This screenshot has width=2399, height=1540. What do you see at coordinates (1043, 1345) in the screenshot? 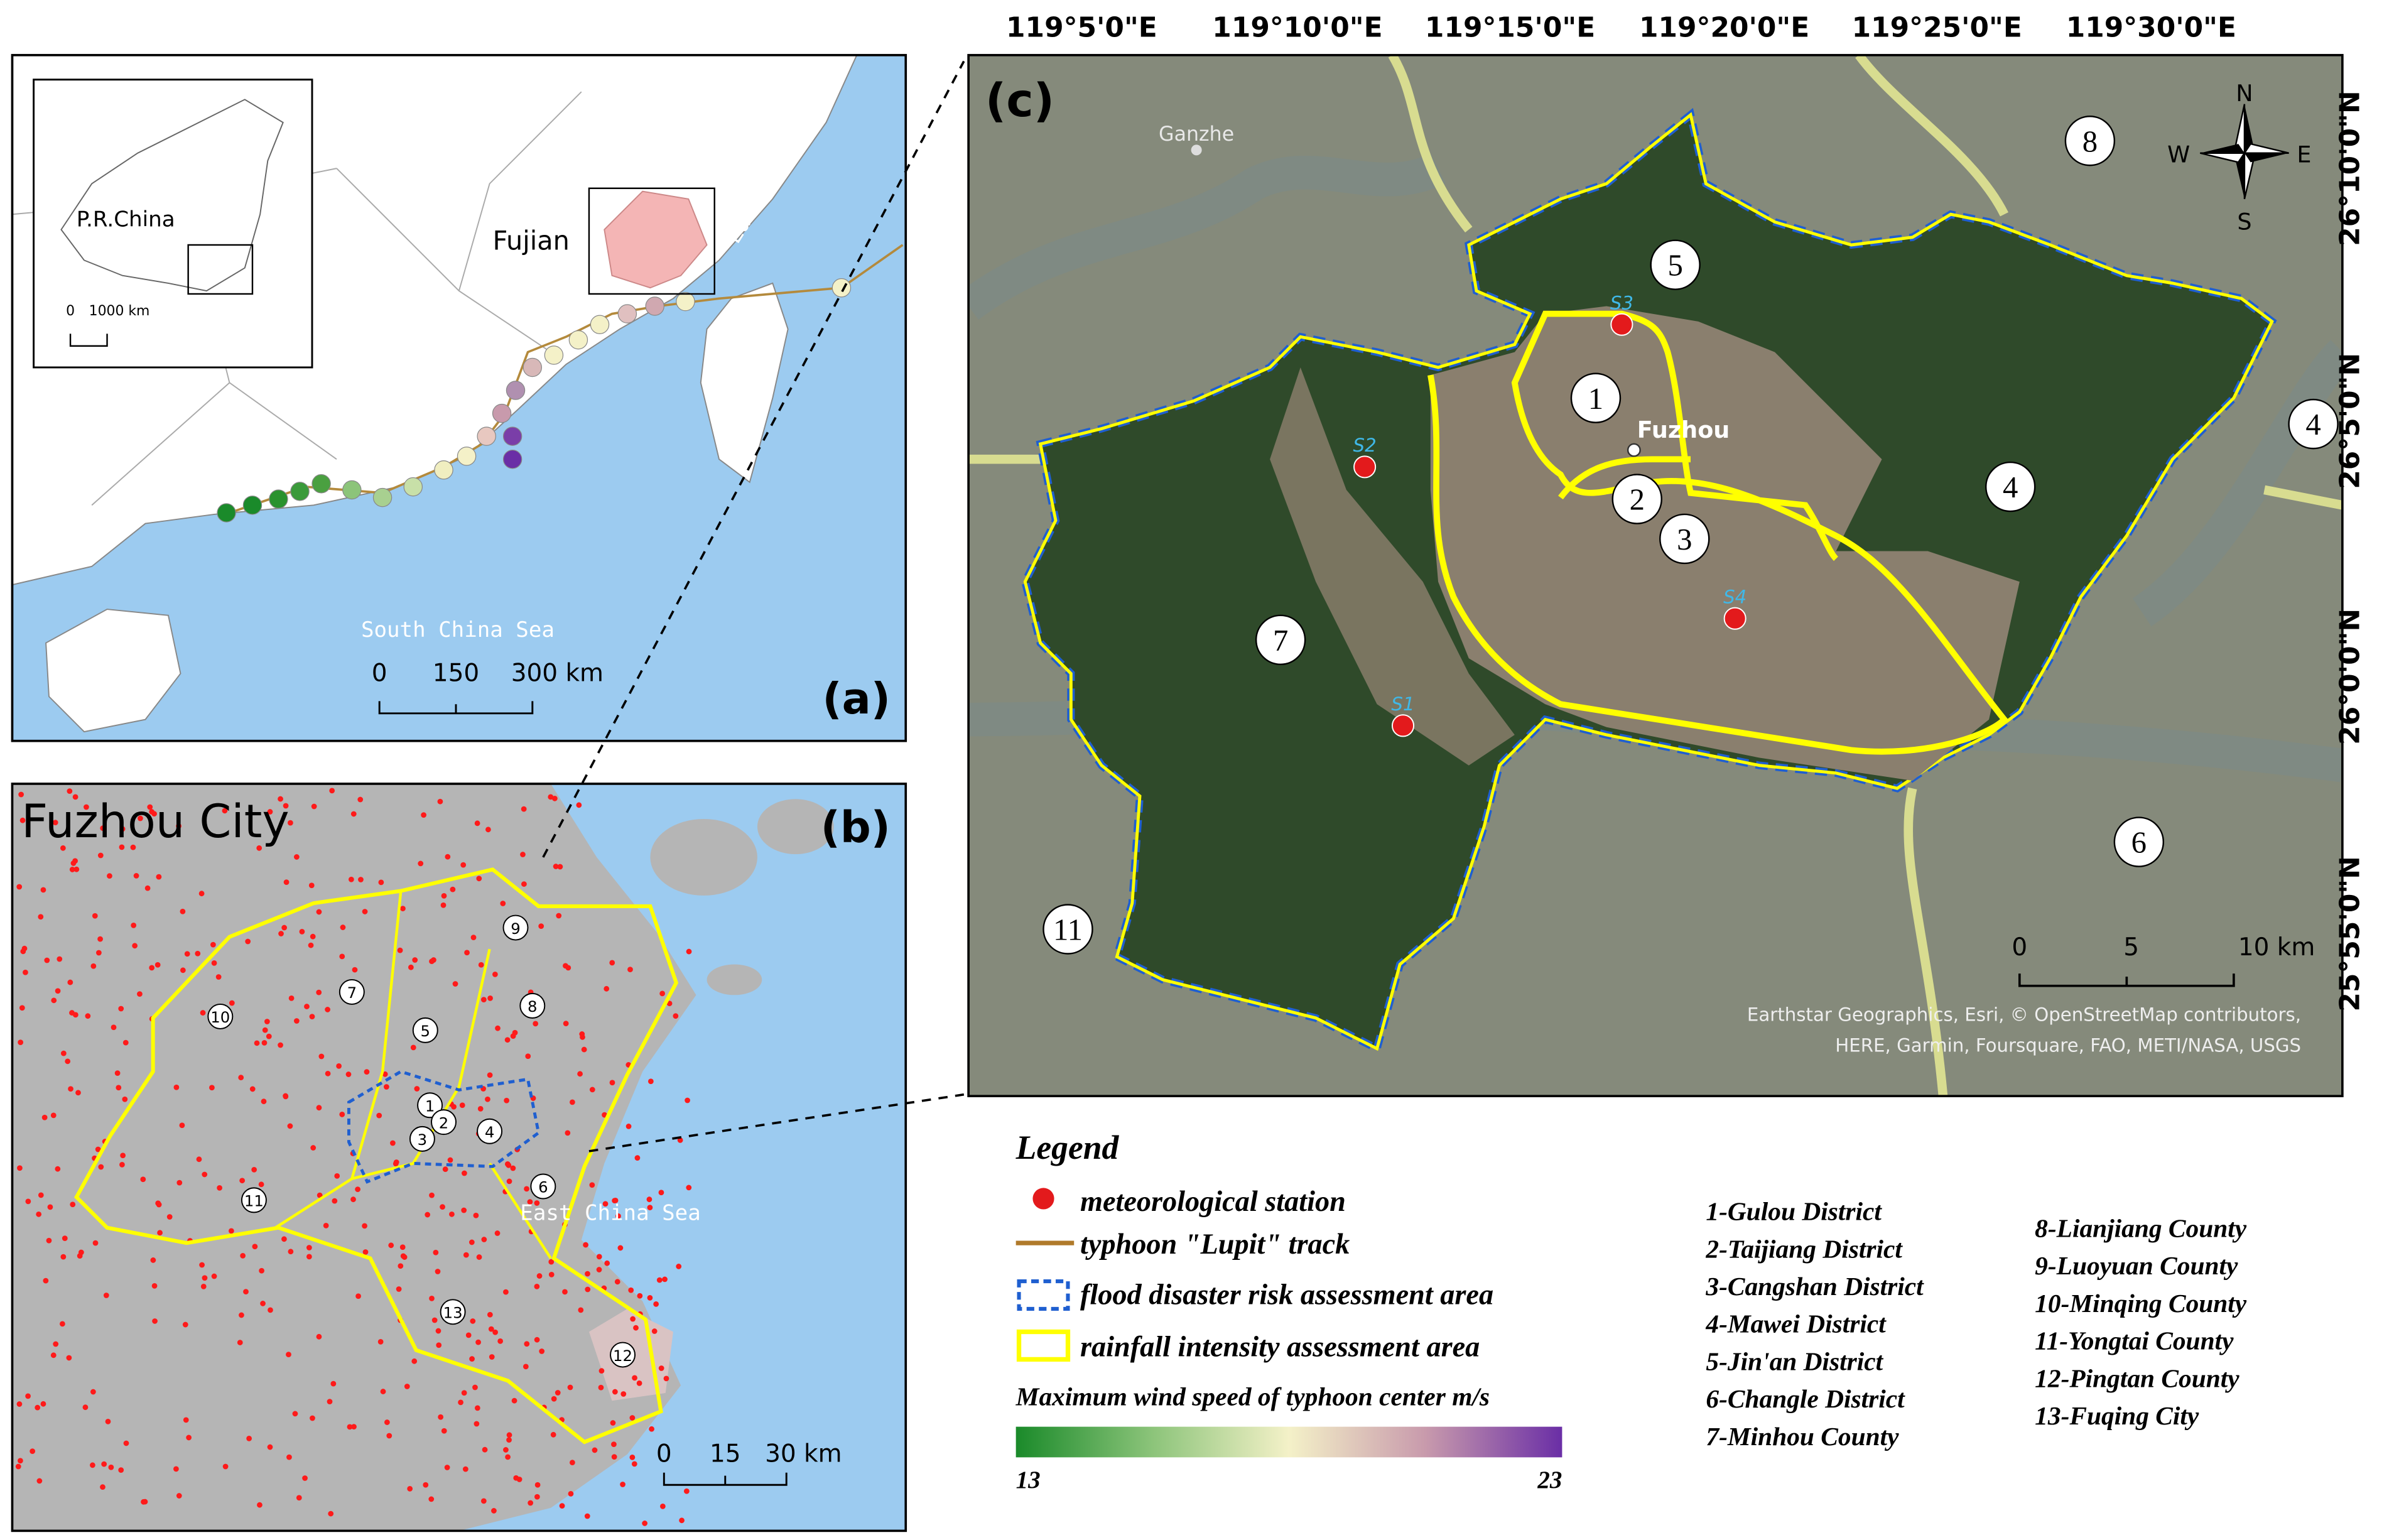
I see `legend-rainfall` at bounding box center [1043, 1345].